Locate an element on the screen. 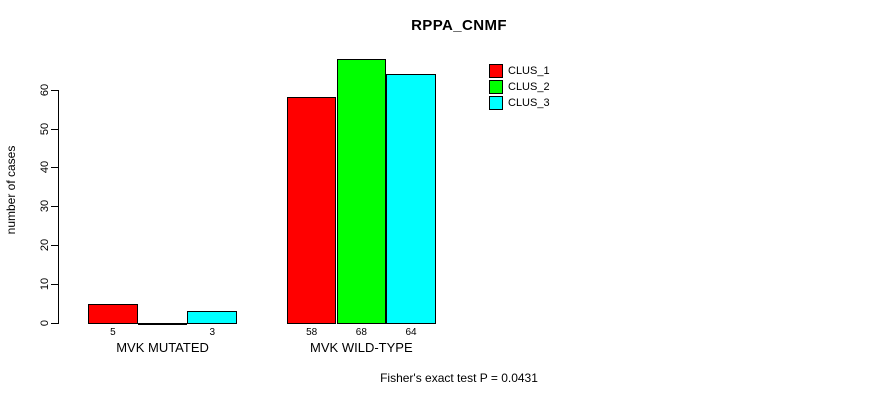 The width and height of the screenshot is (890, 400). y-axis-tick-label: 30 is located at coordinates (45, 206).